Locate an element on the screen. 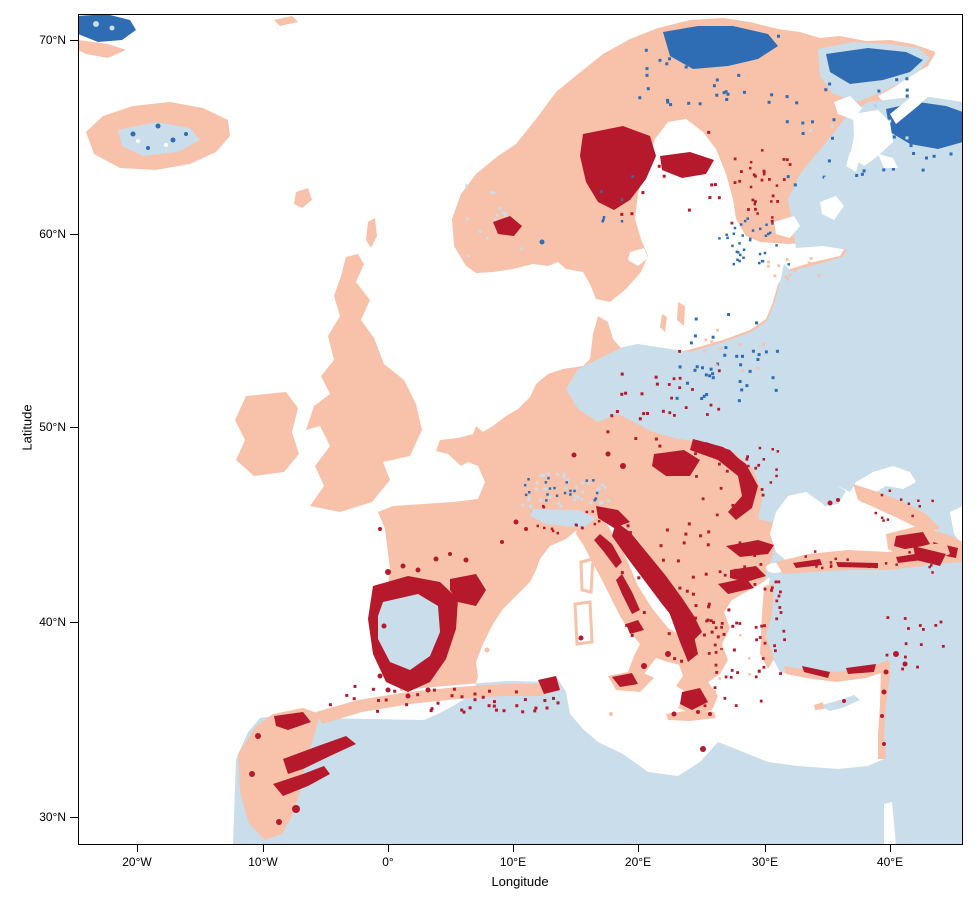  land-britain is located at coordinates (364, 383).